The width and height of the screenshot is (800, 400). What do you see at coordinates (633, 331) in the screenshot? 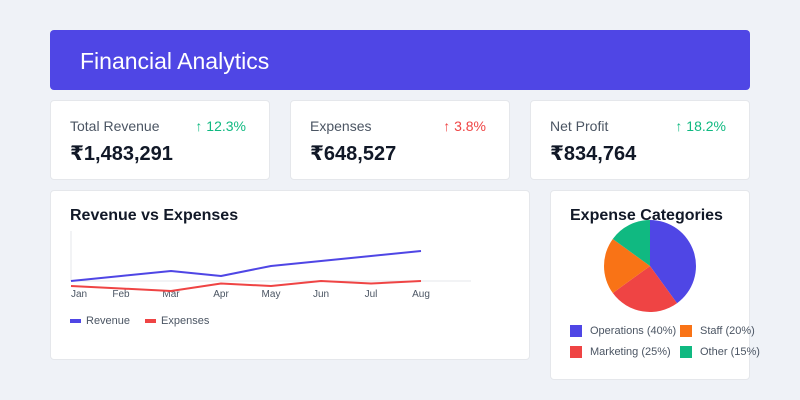
I see `legend-label-operations: Operations (40%)` at bounding box center [633, 331].